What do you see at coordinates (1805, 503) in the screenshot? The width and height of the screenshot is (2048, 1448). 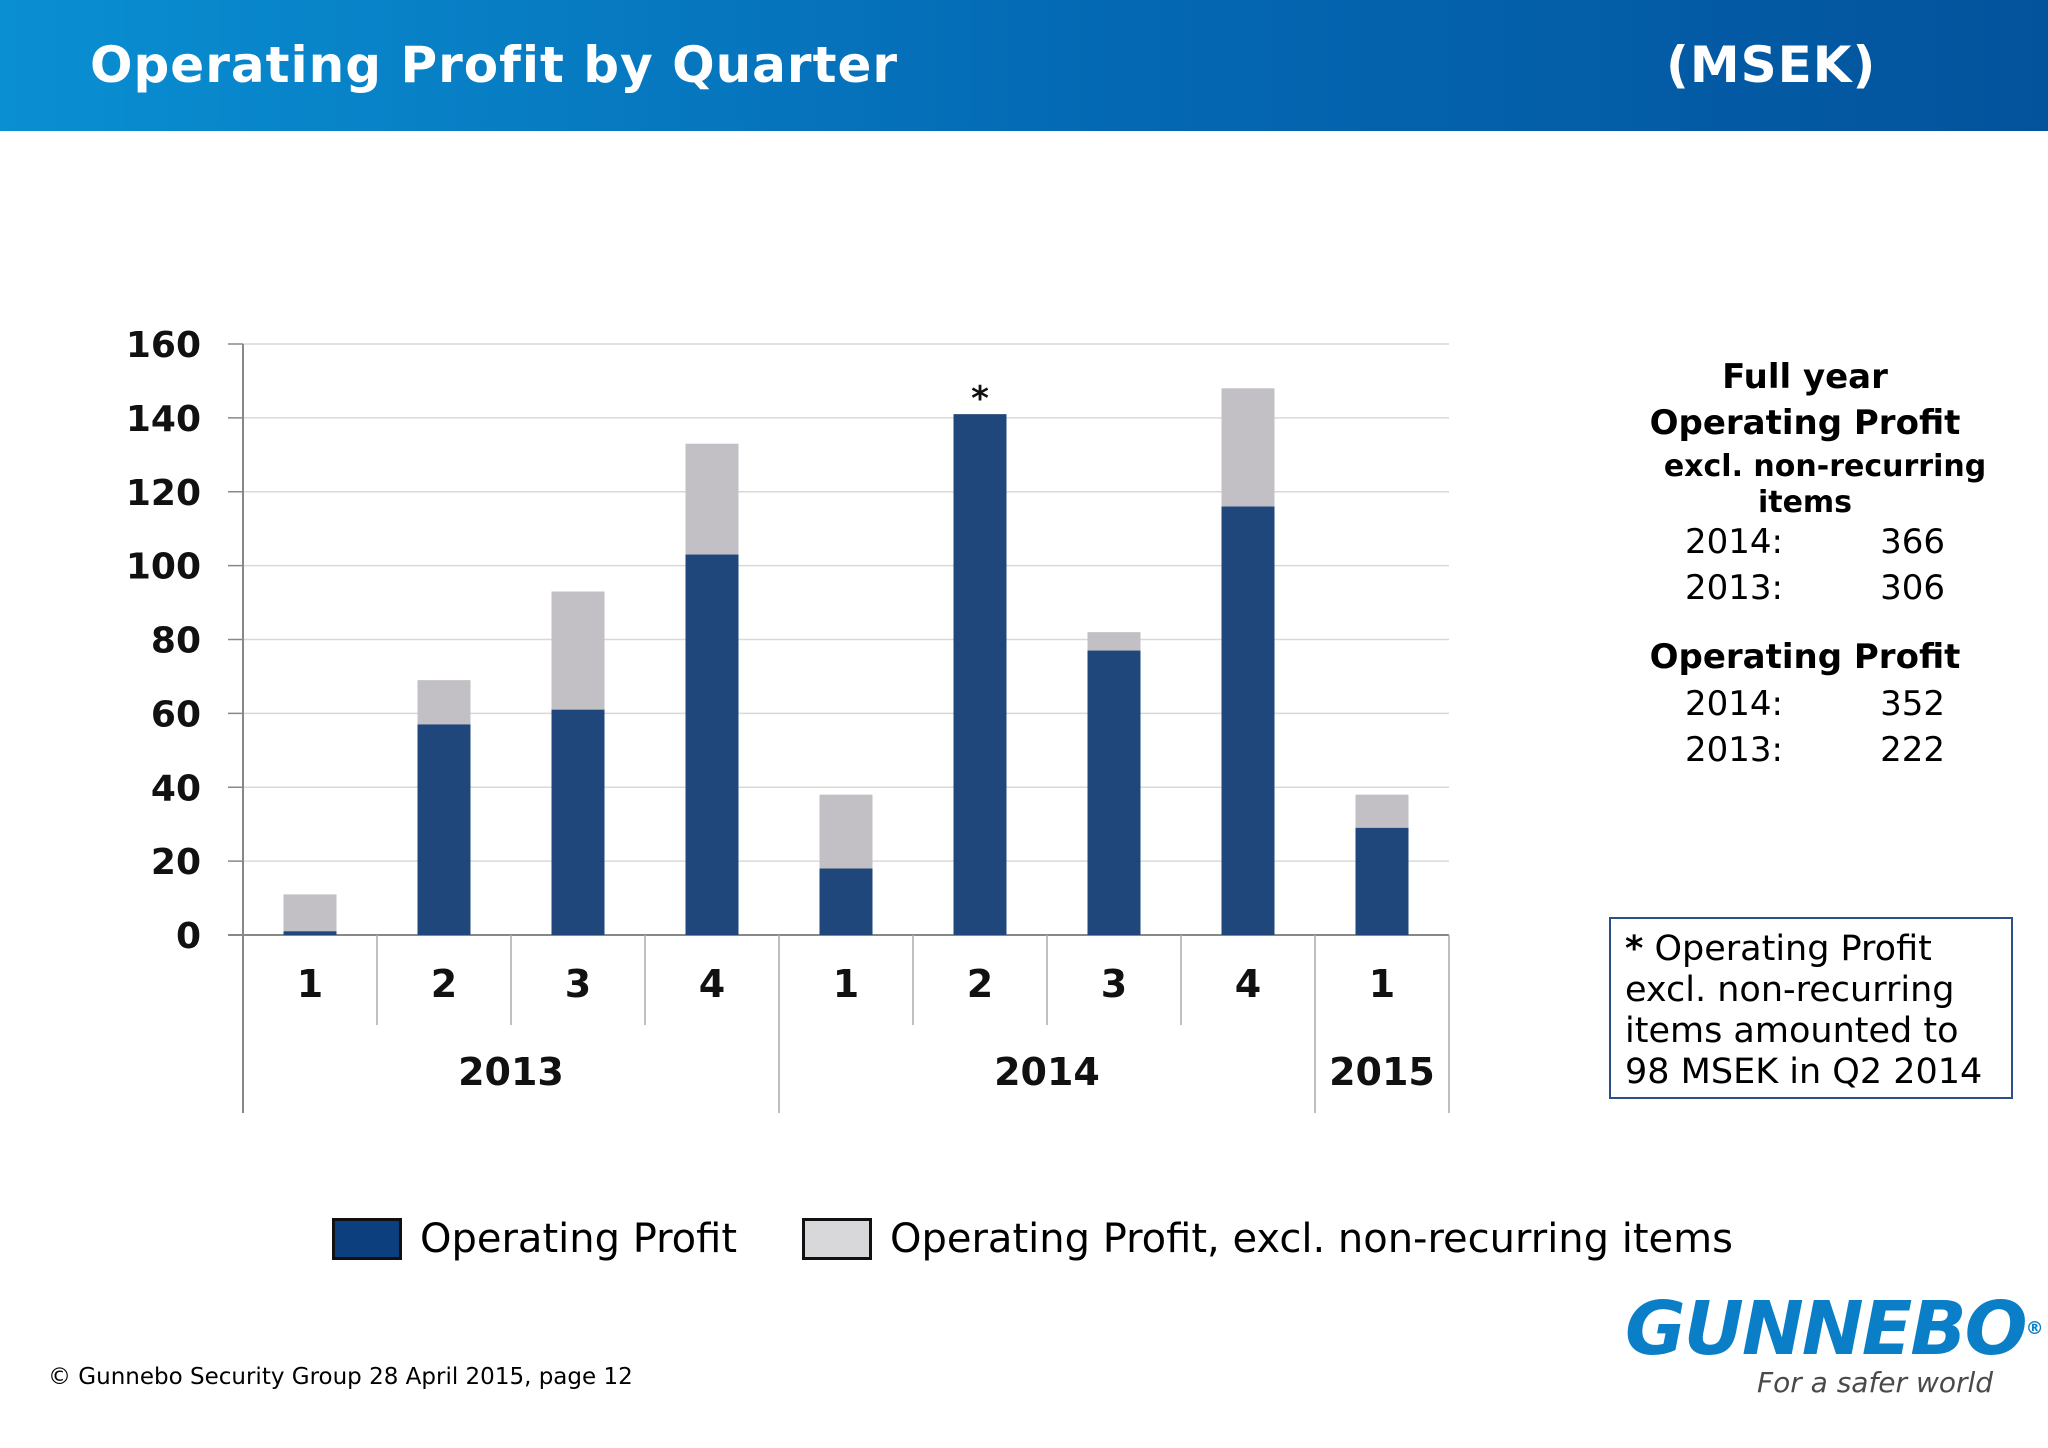 I see `excl-label-2: items` at bounding box center [1805, 503].